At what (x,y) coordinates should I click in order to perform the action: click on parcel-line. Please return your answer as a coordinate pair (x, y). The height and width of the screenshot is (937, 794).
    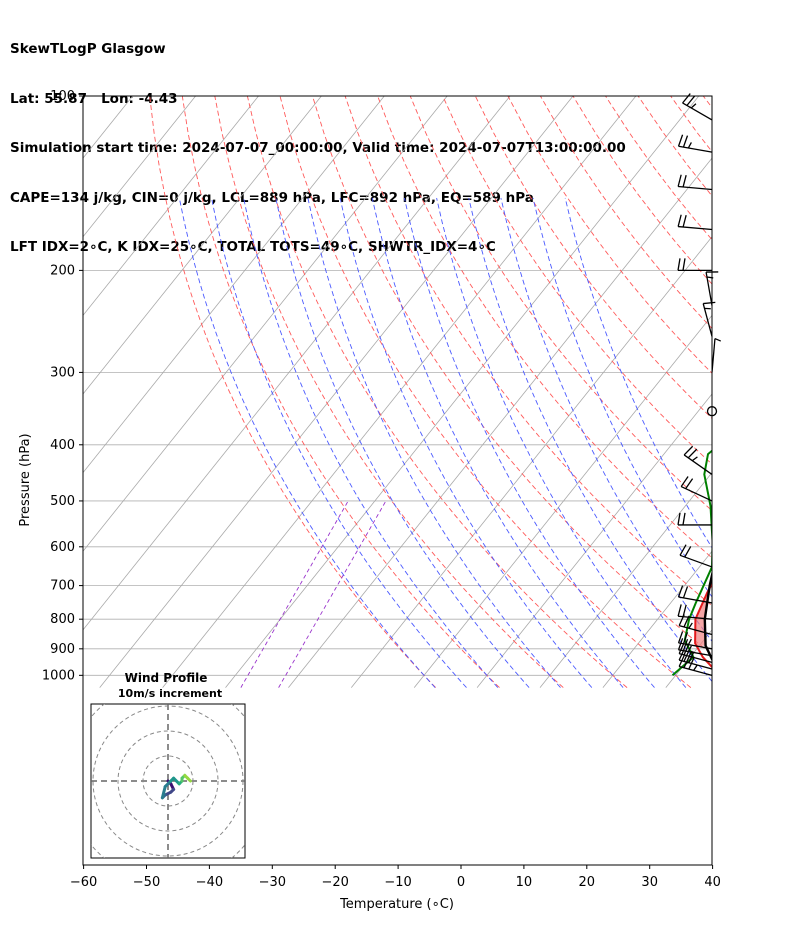
    Looking at the image, I should click on (707, 615).